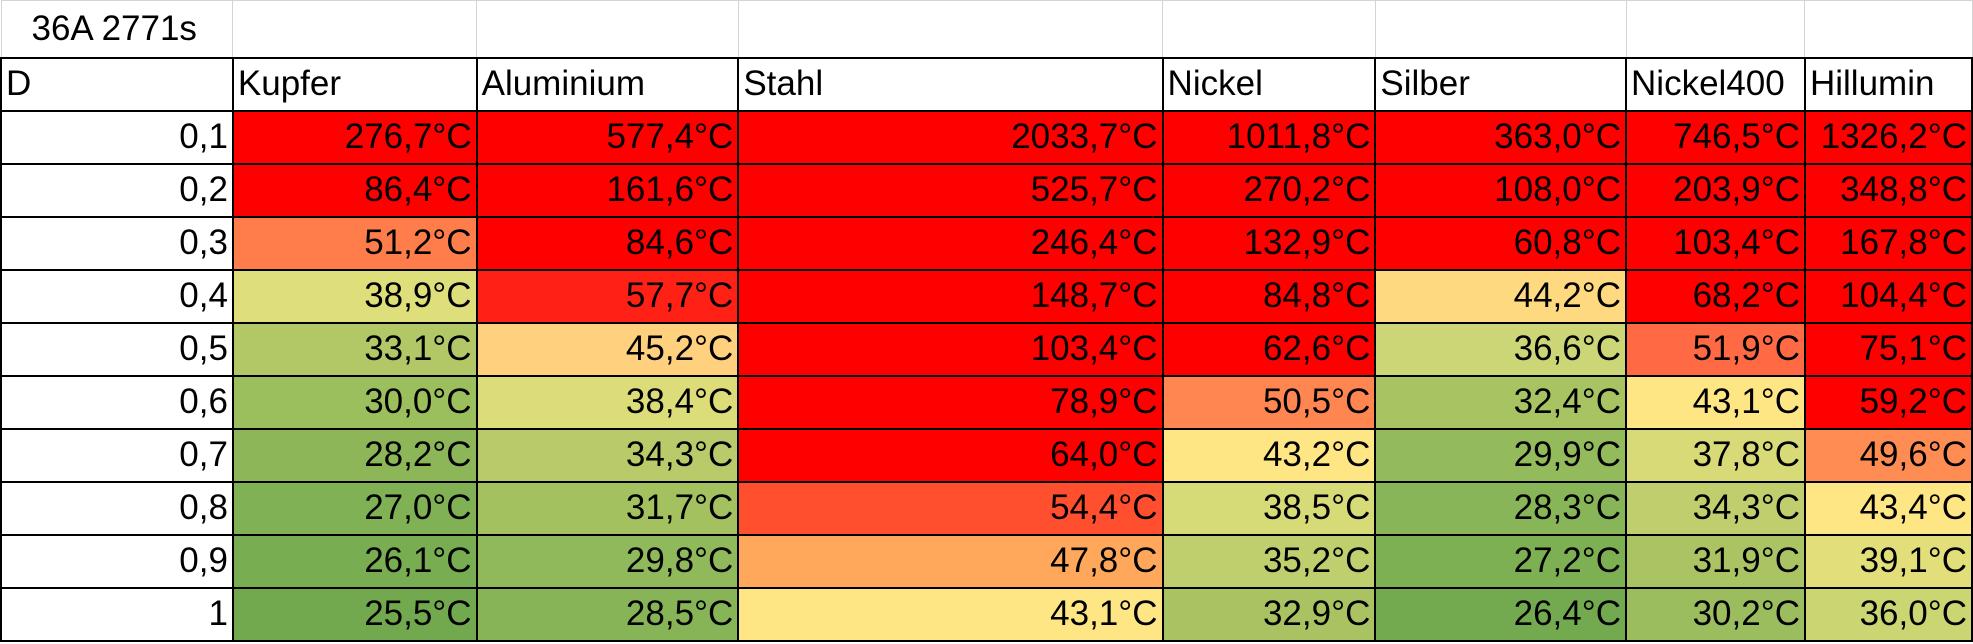  What do you see at coordinates (1269, 455) in the screenshot?
I see `temperature-cell: 43,2°C` at bounding box center [1269, 455].